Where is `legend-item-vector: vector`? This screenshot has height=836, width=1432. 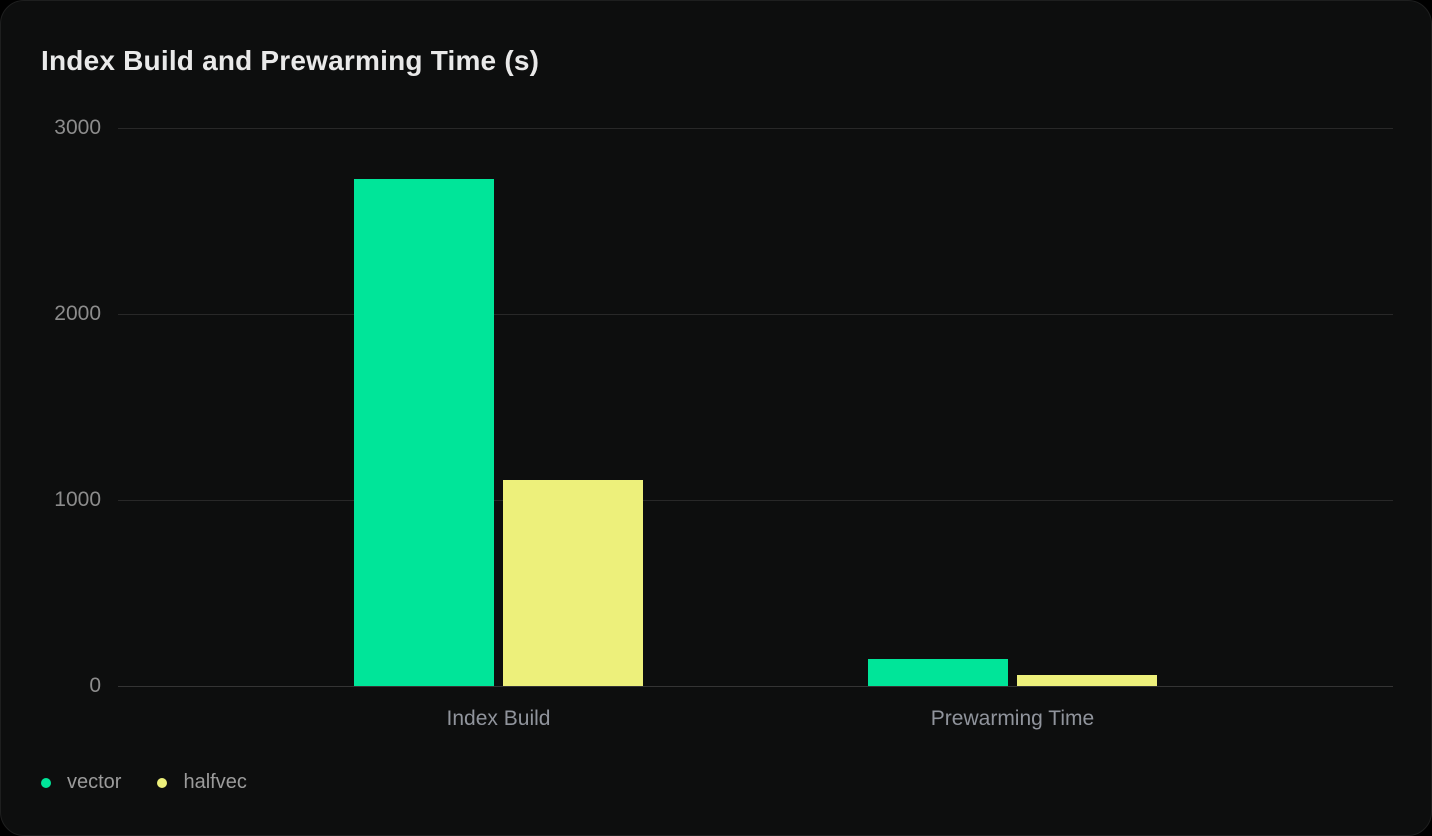 legend-item-vector: vector is located at coordinates (81, 782).